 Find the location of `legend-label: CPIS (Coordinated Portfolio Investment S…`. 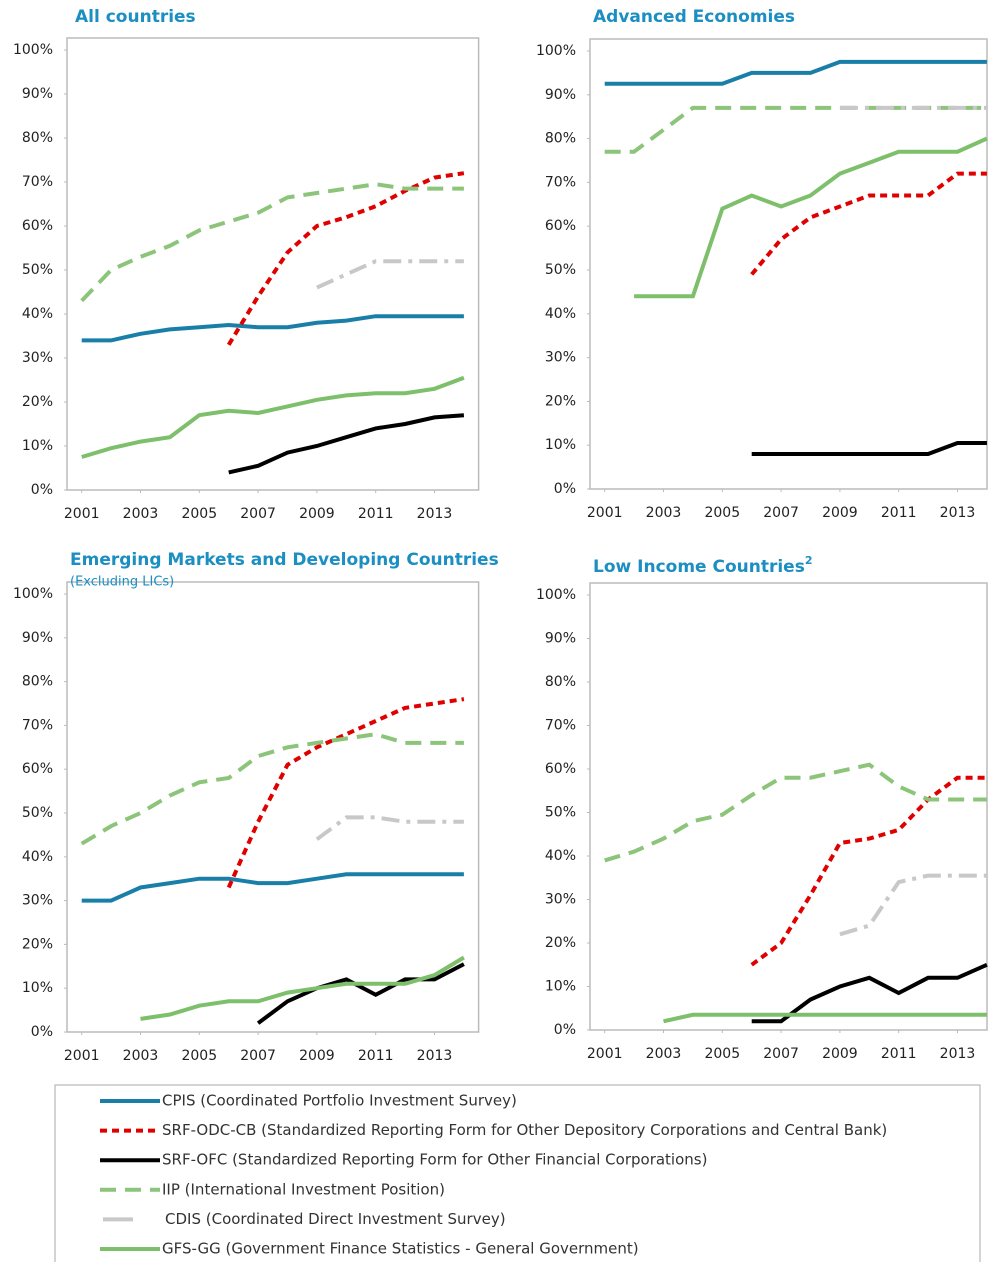

legend-label: CPIS (Coordinated Portfolio Investment S… is located at coordinates (339, 1101).